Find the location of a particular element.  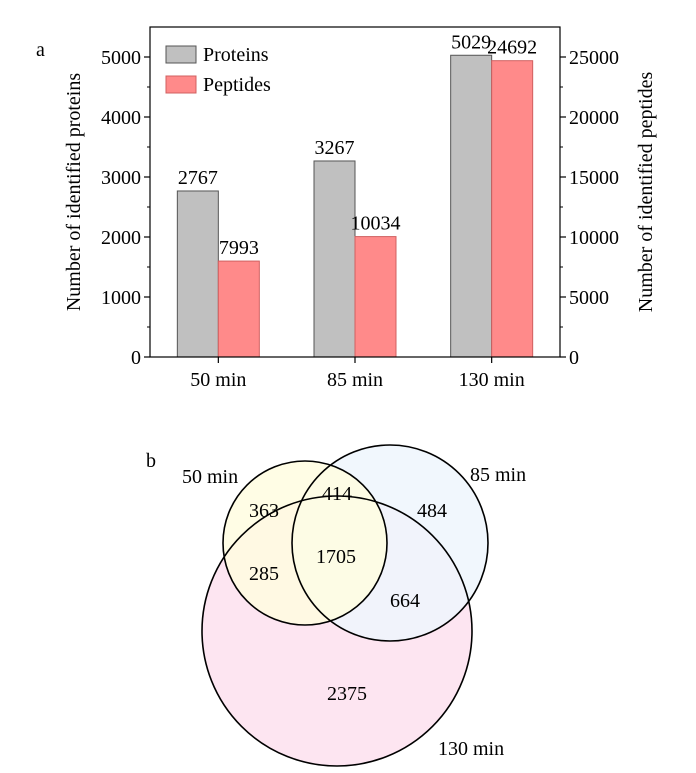

data-label-peptides: 24692 is located at coordinates (512, 48).